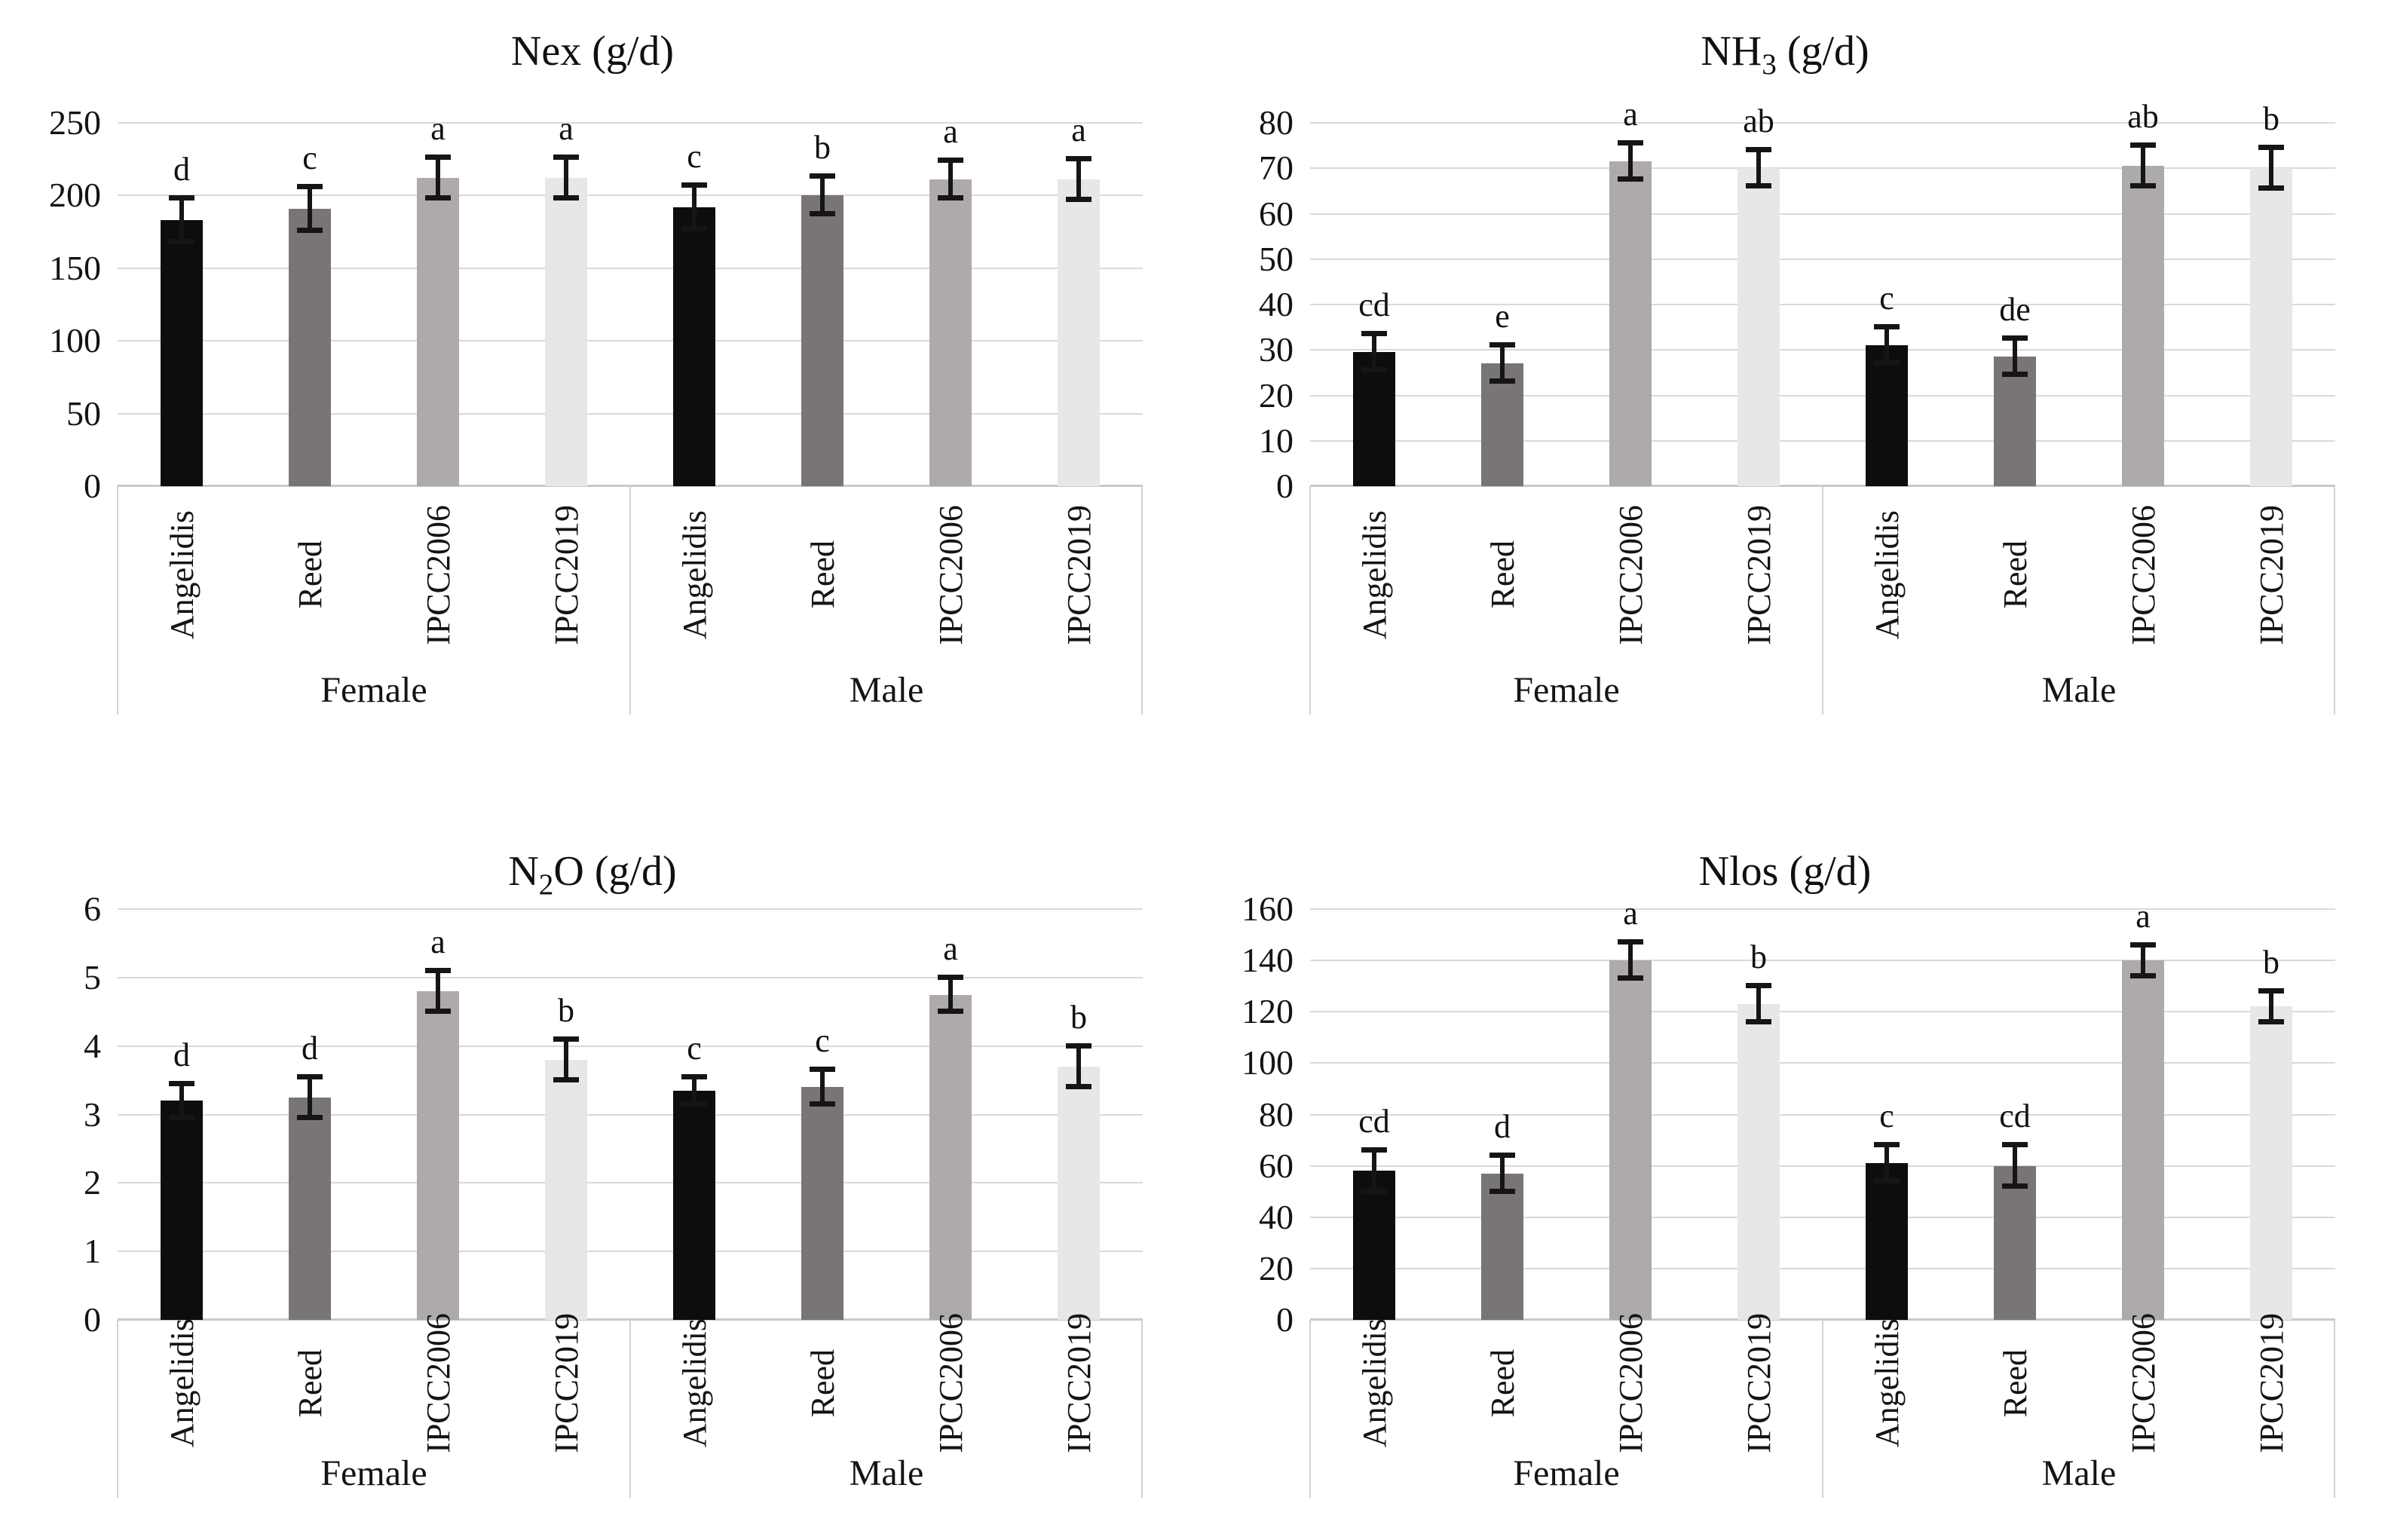 Image resolution: width=2385 pixels, height=1540 pixels. What do you see at coordinates (1277, 1216) in the screenshot?
I see `y-tick-label-40: 40` at bounding box center [1277, 1216].